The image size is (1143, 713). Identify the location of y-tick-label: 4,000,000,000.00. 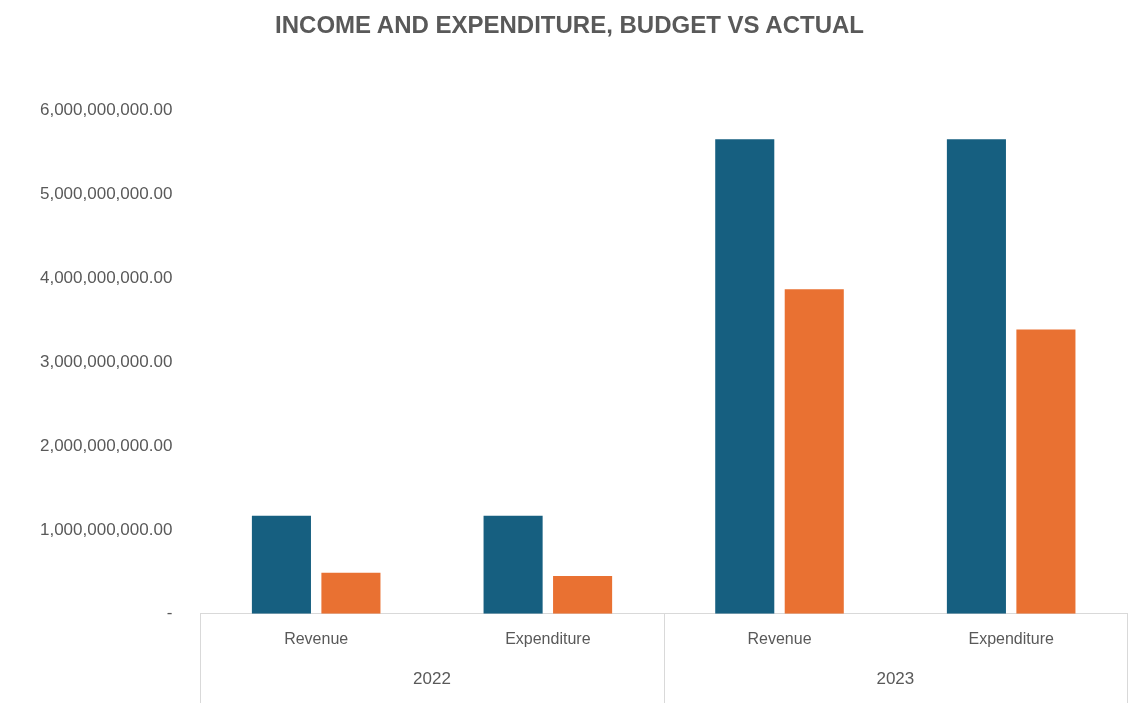
(106, 278).